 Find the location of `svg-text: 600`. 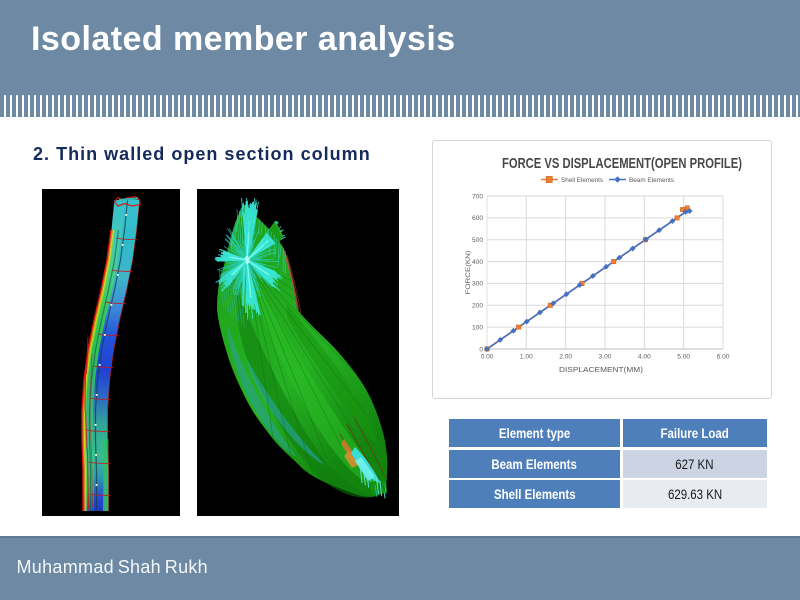

svg-text: 600 is located at coordinates (477, 218).